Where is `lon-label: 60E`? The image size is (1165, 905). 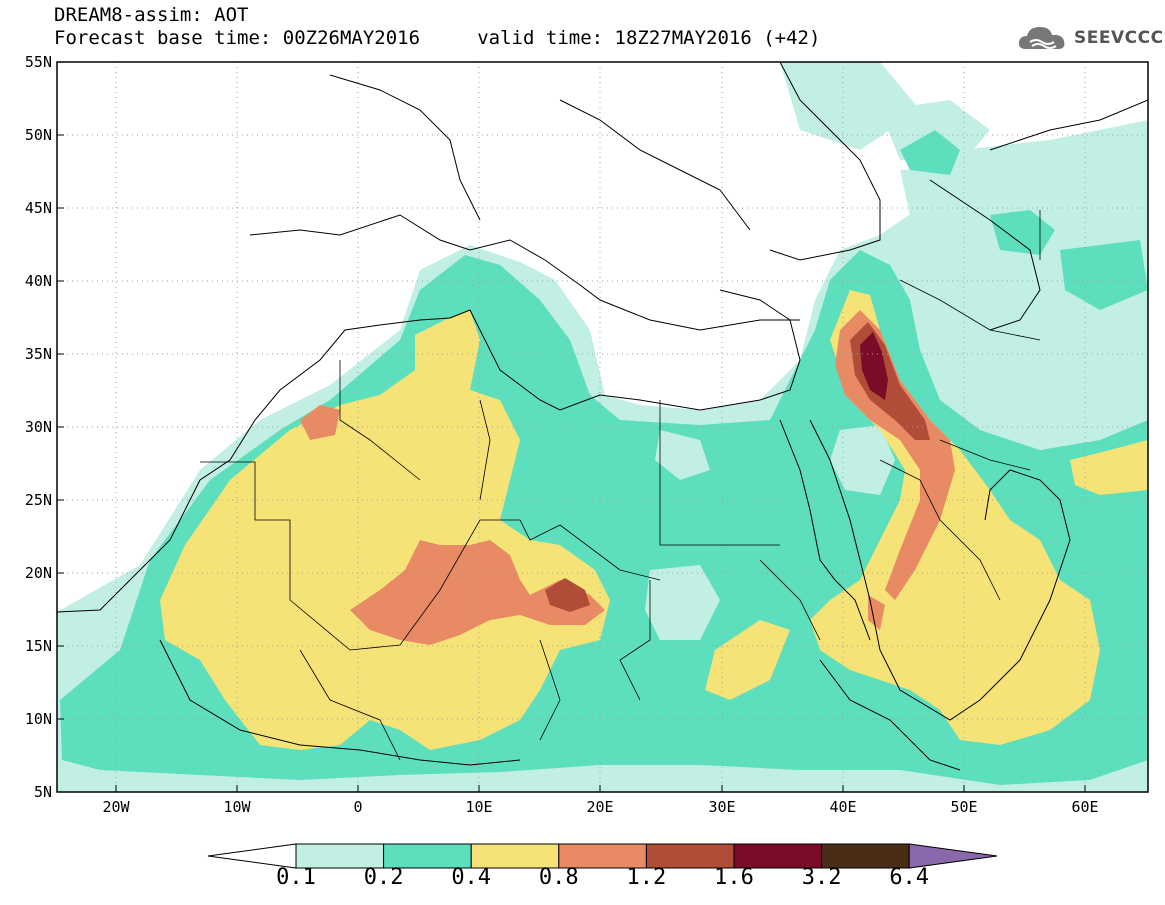
lon-label: 60E is located at coordinates (1084, 807).